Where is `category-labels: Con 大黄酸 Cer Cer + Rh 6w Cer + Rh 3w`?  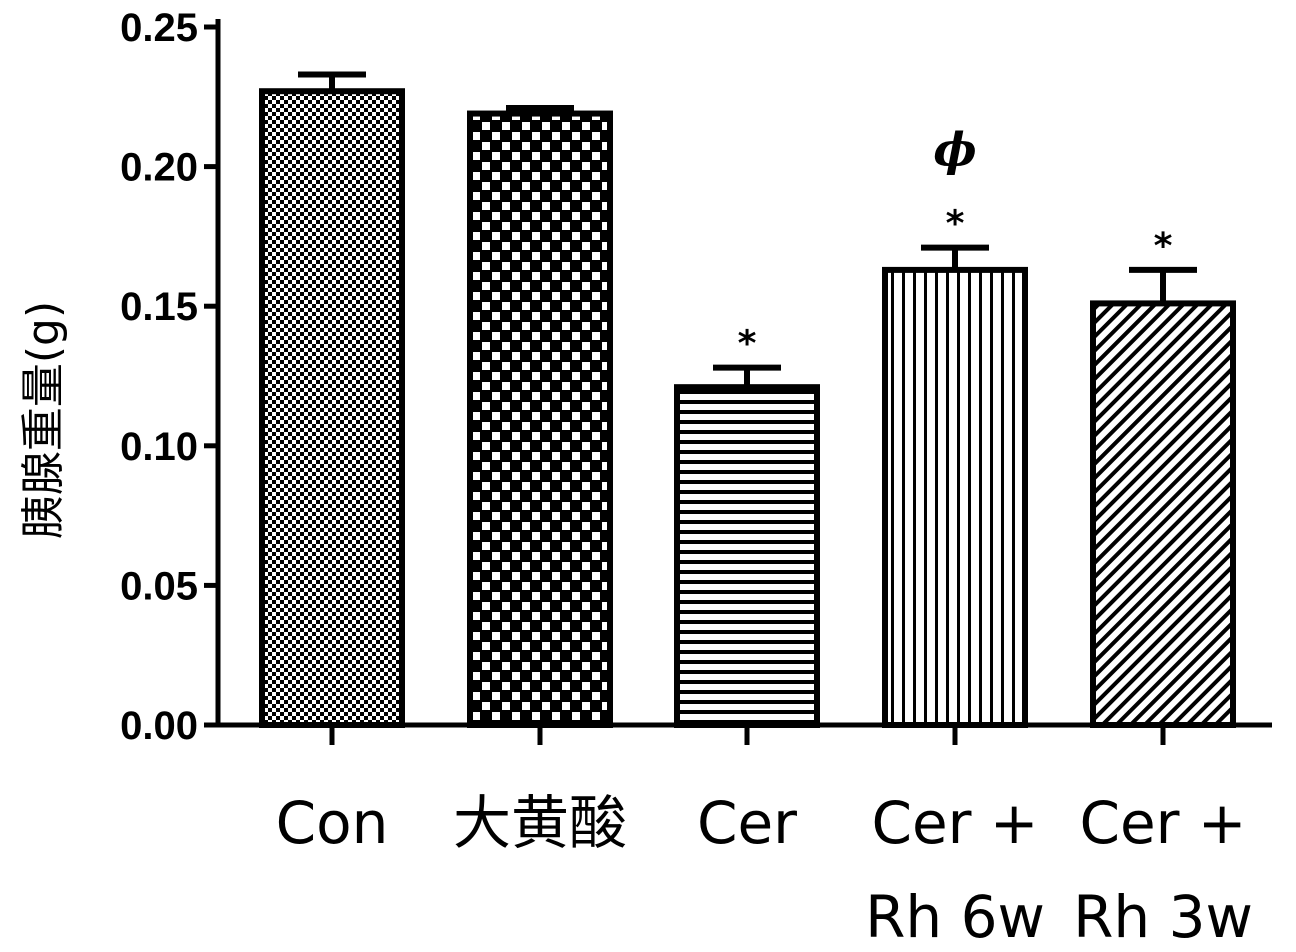
category-labels: Con 大黄酸 Cer Cer + Rh 6w Cer + Rh 3w is located at coordinates (764, 870).